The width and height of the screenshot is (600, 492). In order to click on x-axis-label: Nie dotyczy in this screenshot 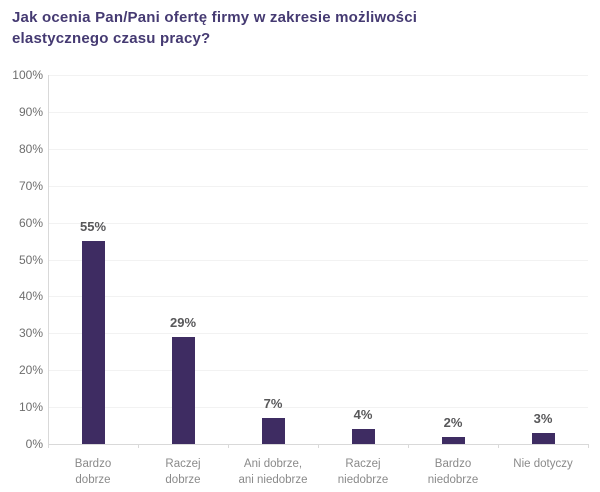, I will do `click(542, 464)`.